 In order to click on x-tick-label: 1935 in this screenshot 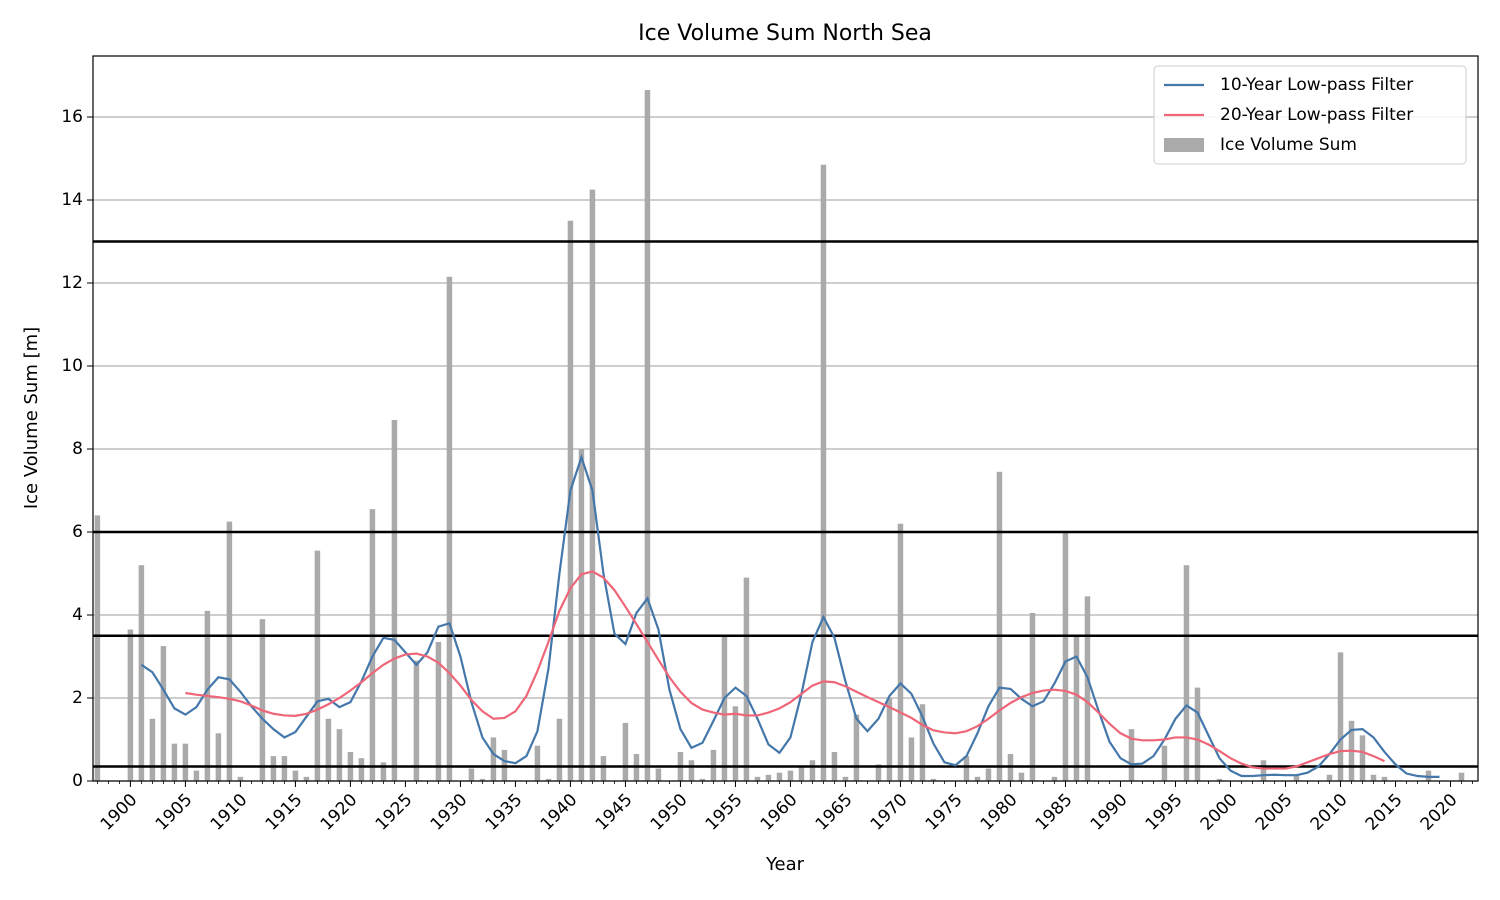, I will do `click(504, 812)`.